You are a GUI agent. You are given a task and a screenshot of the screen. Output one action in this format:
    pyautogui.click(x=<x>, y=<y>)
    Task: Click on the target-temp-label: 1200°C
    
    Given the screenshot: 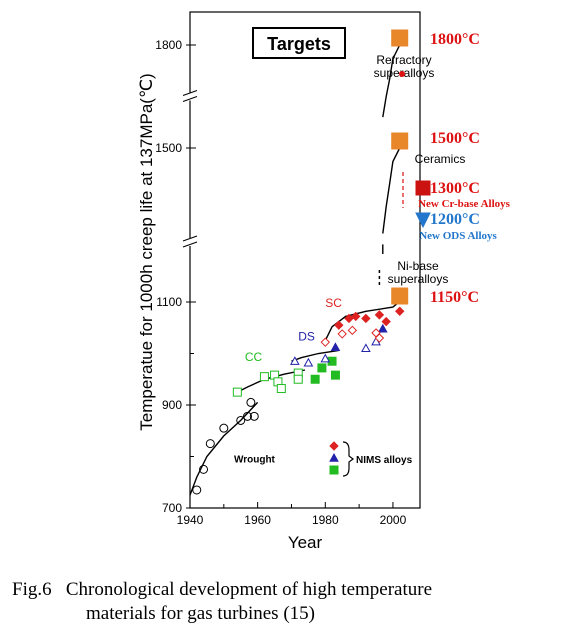 What is the action you would take?
    pyautogui.click(x=455, y=219)
    